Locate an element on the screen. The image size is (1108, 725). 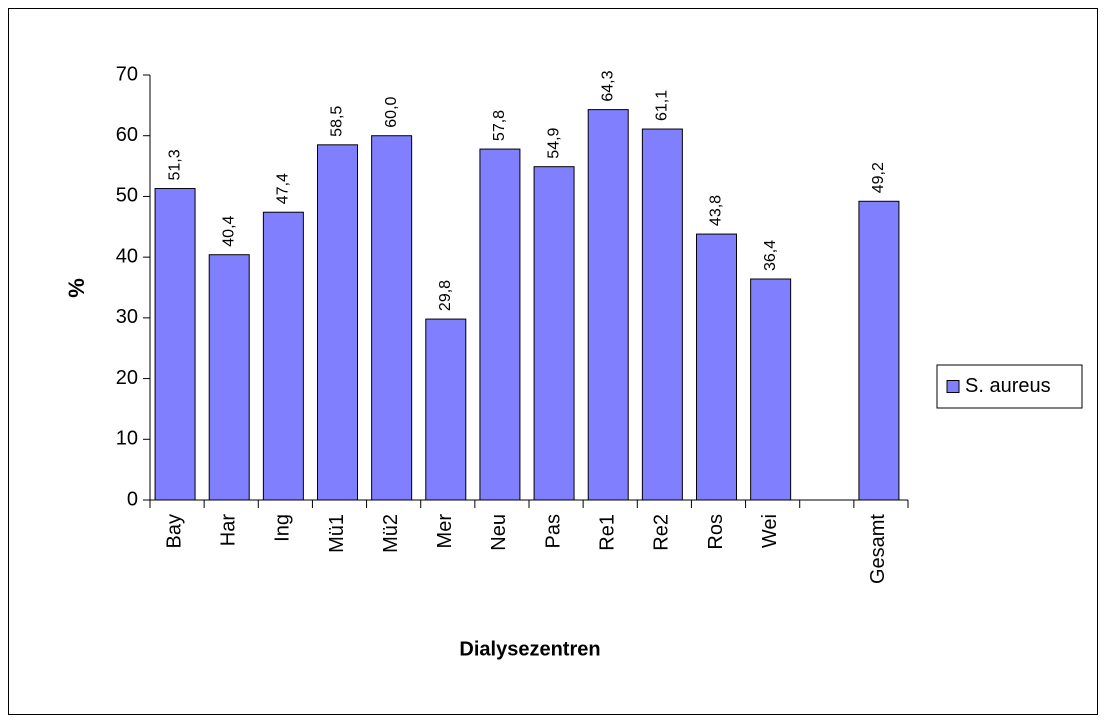
legend-swatch is located at coordinates (953, 386).